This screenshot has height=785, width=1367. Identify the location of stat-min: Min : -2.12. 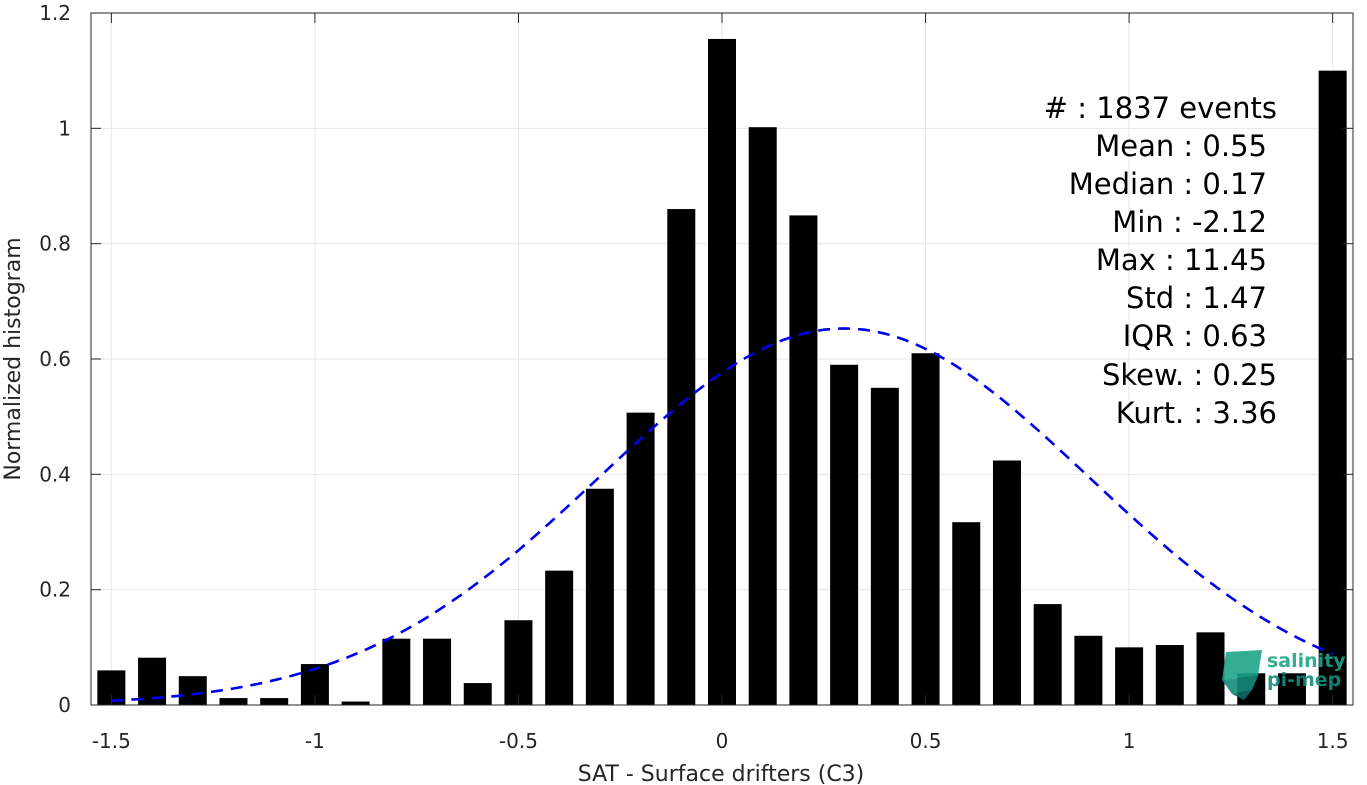
(1189, 222).